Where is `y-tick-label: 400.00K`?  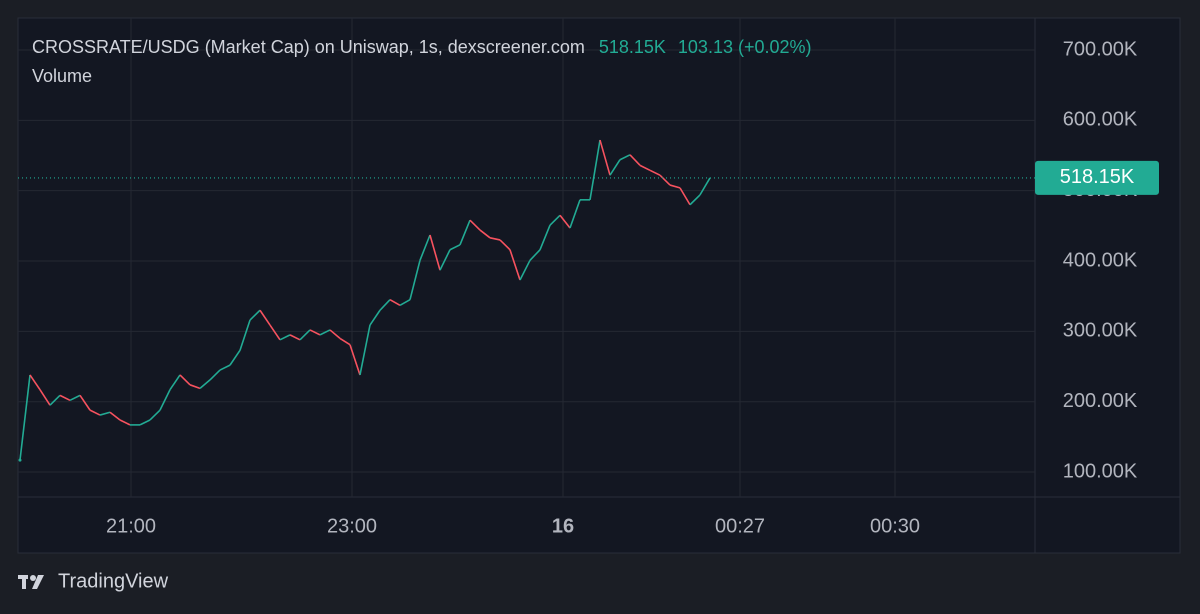
y-tick-label: 400.00K is located at coordinates (1100, 260).